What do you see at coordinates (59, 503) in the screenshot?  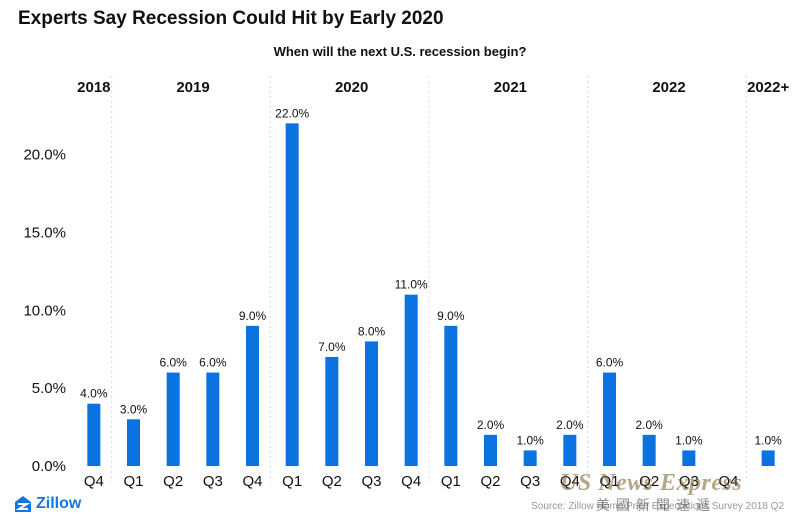 I see `zillow-logo-text: Zillow` at bounding box center [59, 503].